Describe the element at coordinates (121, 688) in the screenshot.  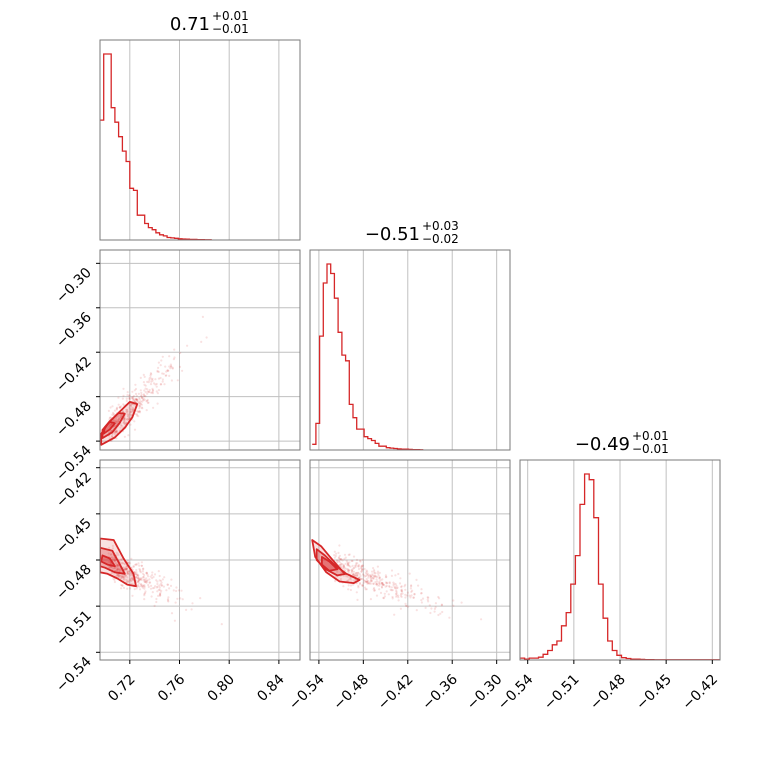
I see `x-tick-label: 0.72` at that location.